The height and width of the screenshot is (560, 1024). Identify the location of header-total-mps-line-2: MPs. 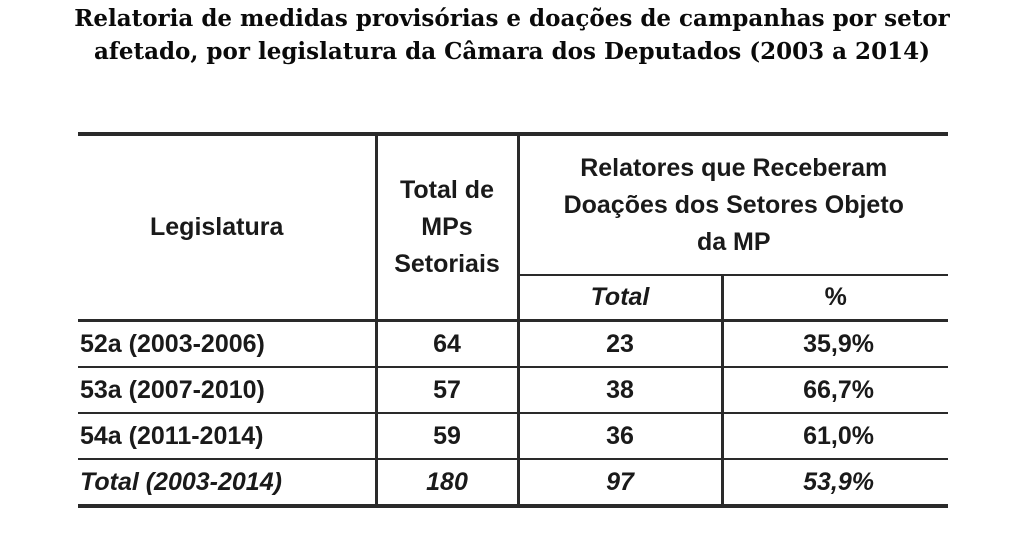
(447, 227).